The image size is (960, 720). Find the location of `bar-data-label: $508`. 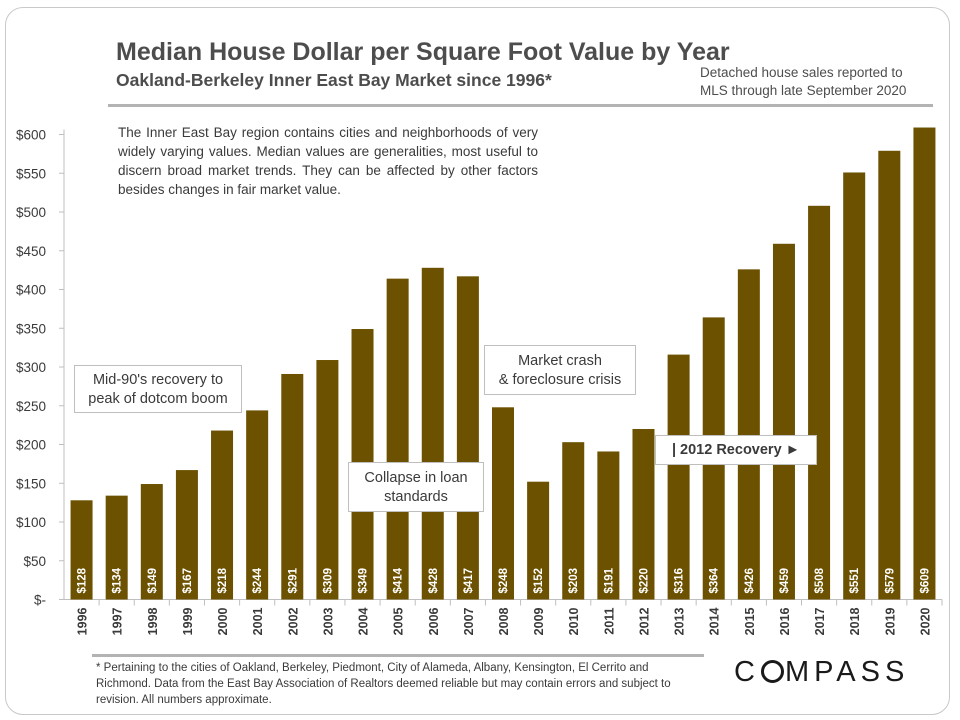

bar-data-label: $508 is located at coordinates (820, 580).